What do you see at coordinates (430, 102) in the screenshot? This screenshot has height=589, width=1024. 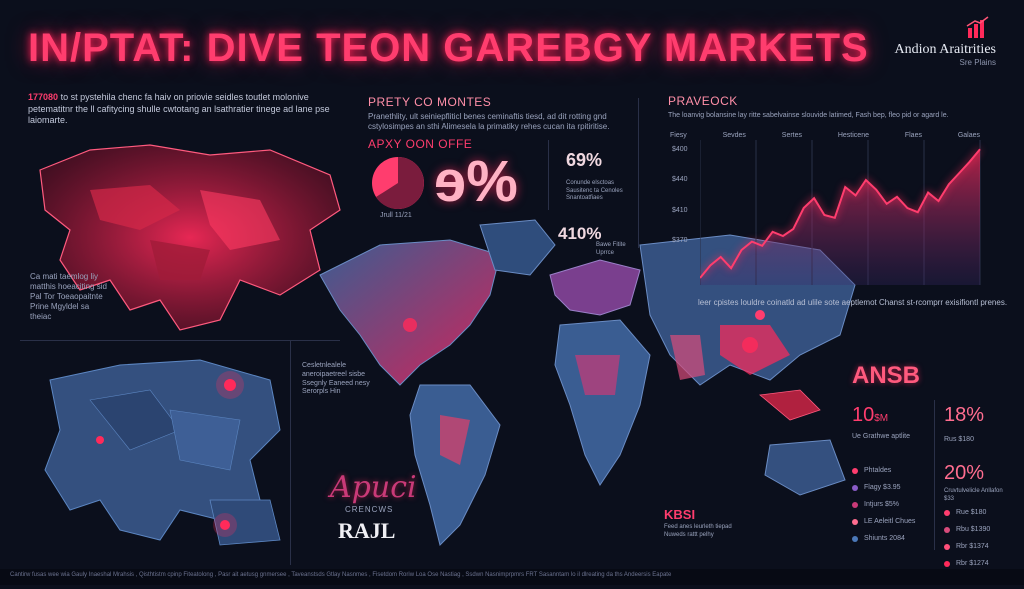 I see `pie-panel-title: PRETY CO MONTES` at bounding box center [430, 102].